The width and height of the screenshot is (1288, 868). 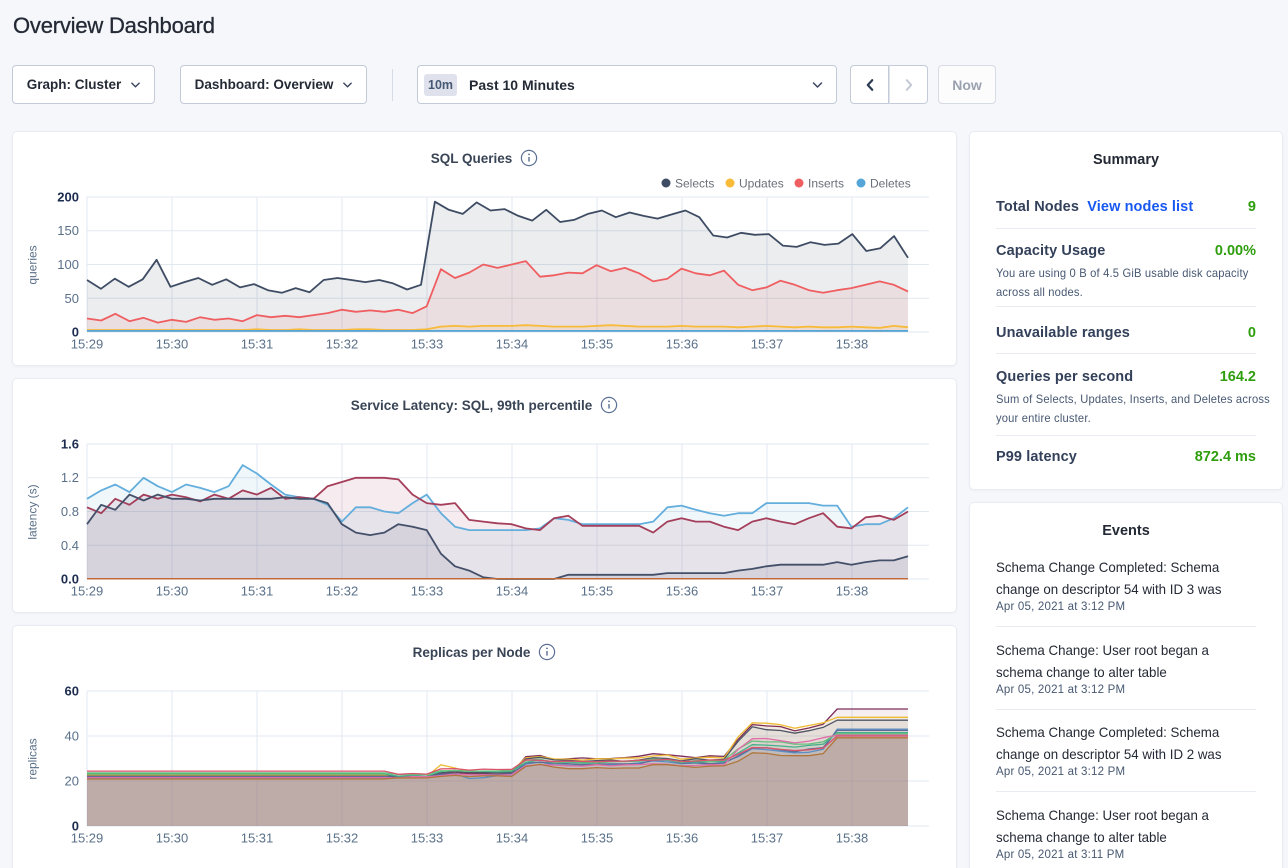 I want to click on svg-text: 40, so click(x=72, y=736).